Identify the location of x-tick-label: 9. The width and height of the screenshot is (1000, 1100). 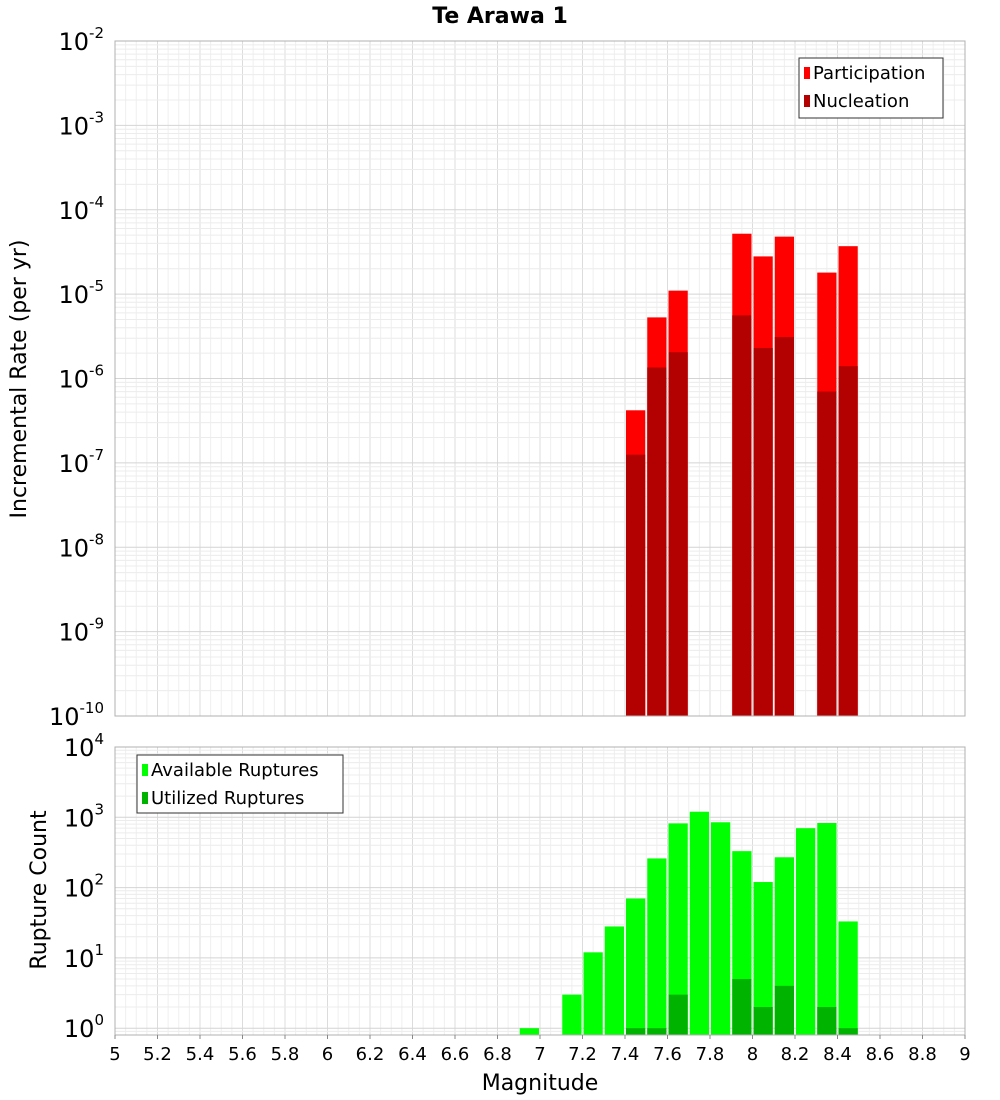
(964, 1054).